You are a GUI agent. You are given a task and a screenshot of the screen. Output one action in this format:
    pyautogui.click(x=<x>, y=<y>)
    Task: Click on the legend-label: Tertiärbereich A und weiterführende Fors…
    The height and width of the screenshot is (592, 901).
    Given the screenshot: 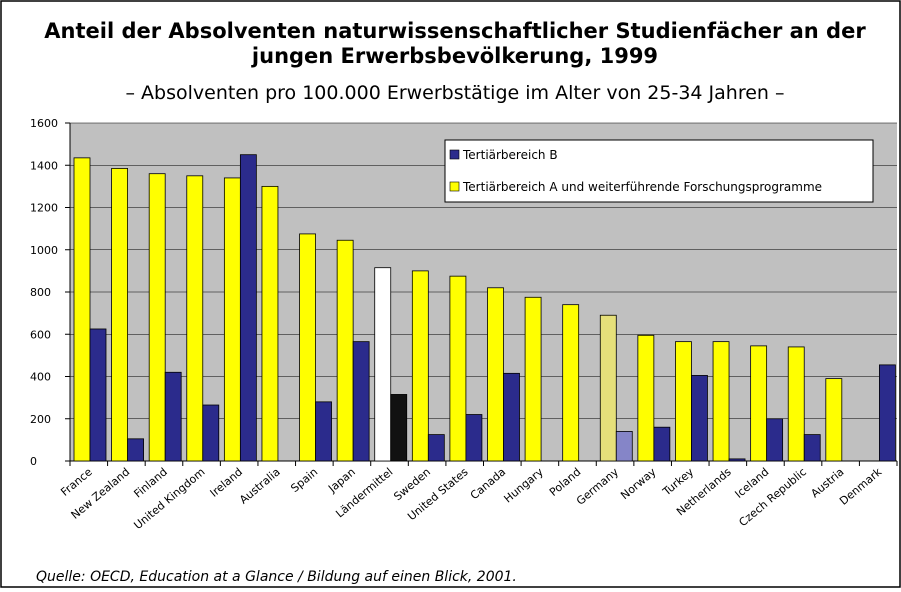 What is the action you would take?
    pyautogui.click(x=642, y=187)
    